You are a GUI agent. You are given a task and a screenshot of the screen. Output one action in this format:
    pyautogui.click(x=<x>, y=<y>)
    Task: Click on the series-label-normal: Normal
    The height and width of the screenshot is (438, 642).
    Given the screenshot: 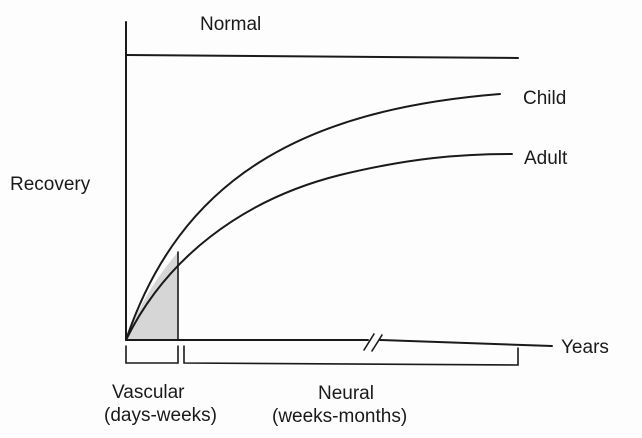 What is the action you would take?
    pyautogui.click(x=230, y=24)
    